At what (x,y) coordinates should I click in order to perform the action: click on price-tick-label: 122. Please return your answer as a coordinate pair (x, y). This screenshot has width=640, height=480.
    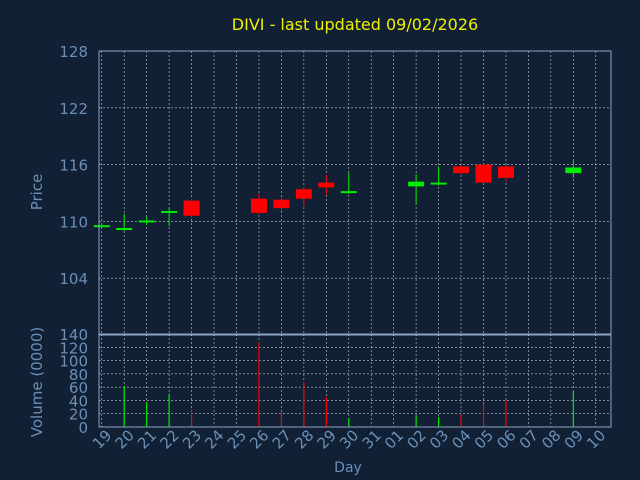
    Looking at the image, I should click on (73, 109).